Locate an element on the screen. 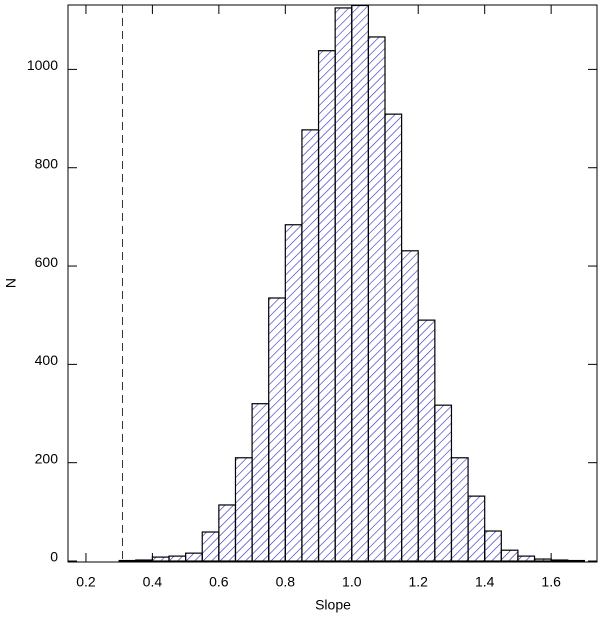  x-tick-label: 1.0 is located at coordinates (352, 582).